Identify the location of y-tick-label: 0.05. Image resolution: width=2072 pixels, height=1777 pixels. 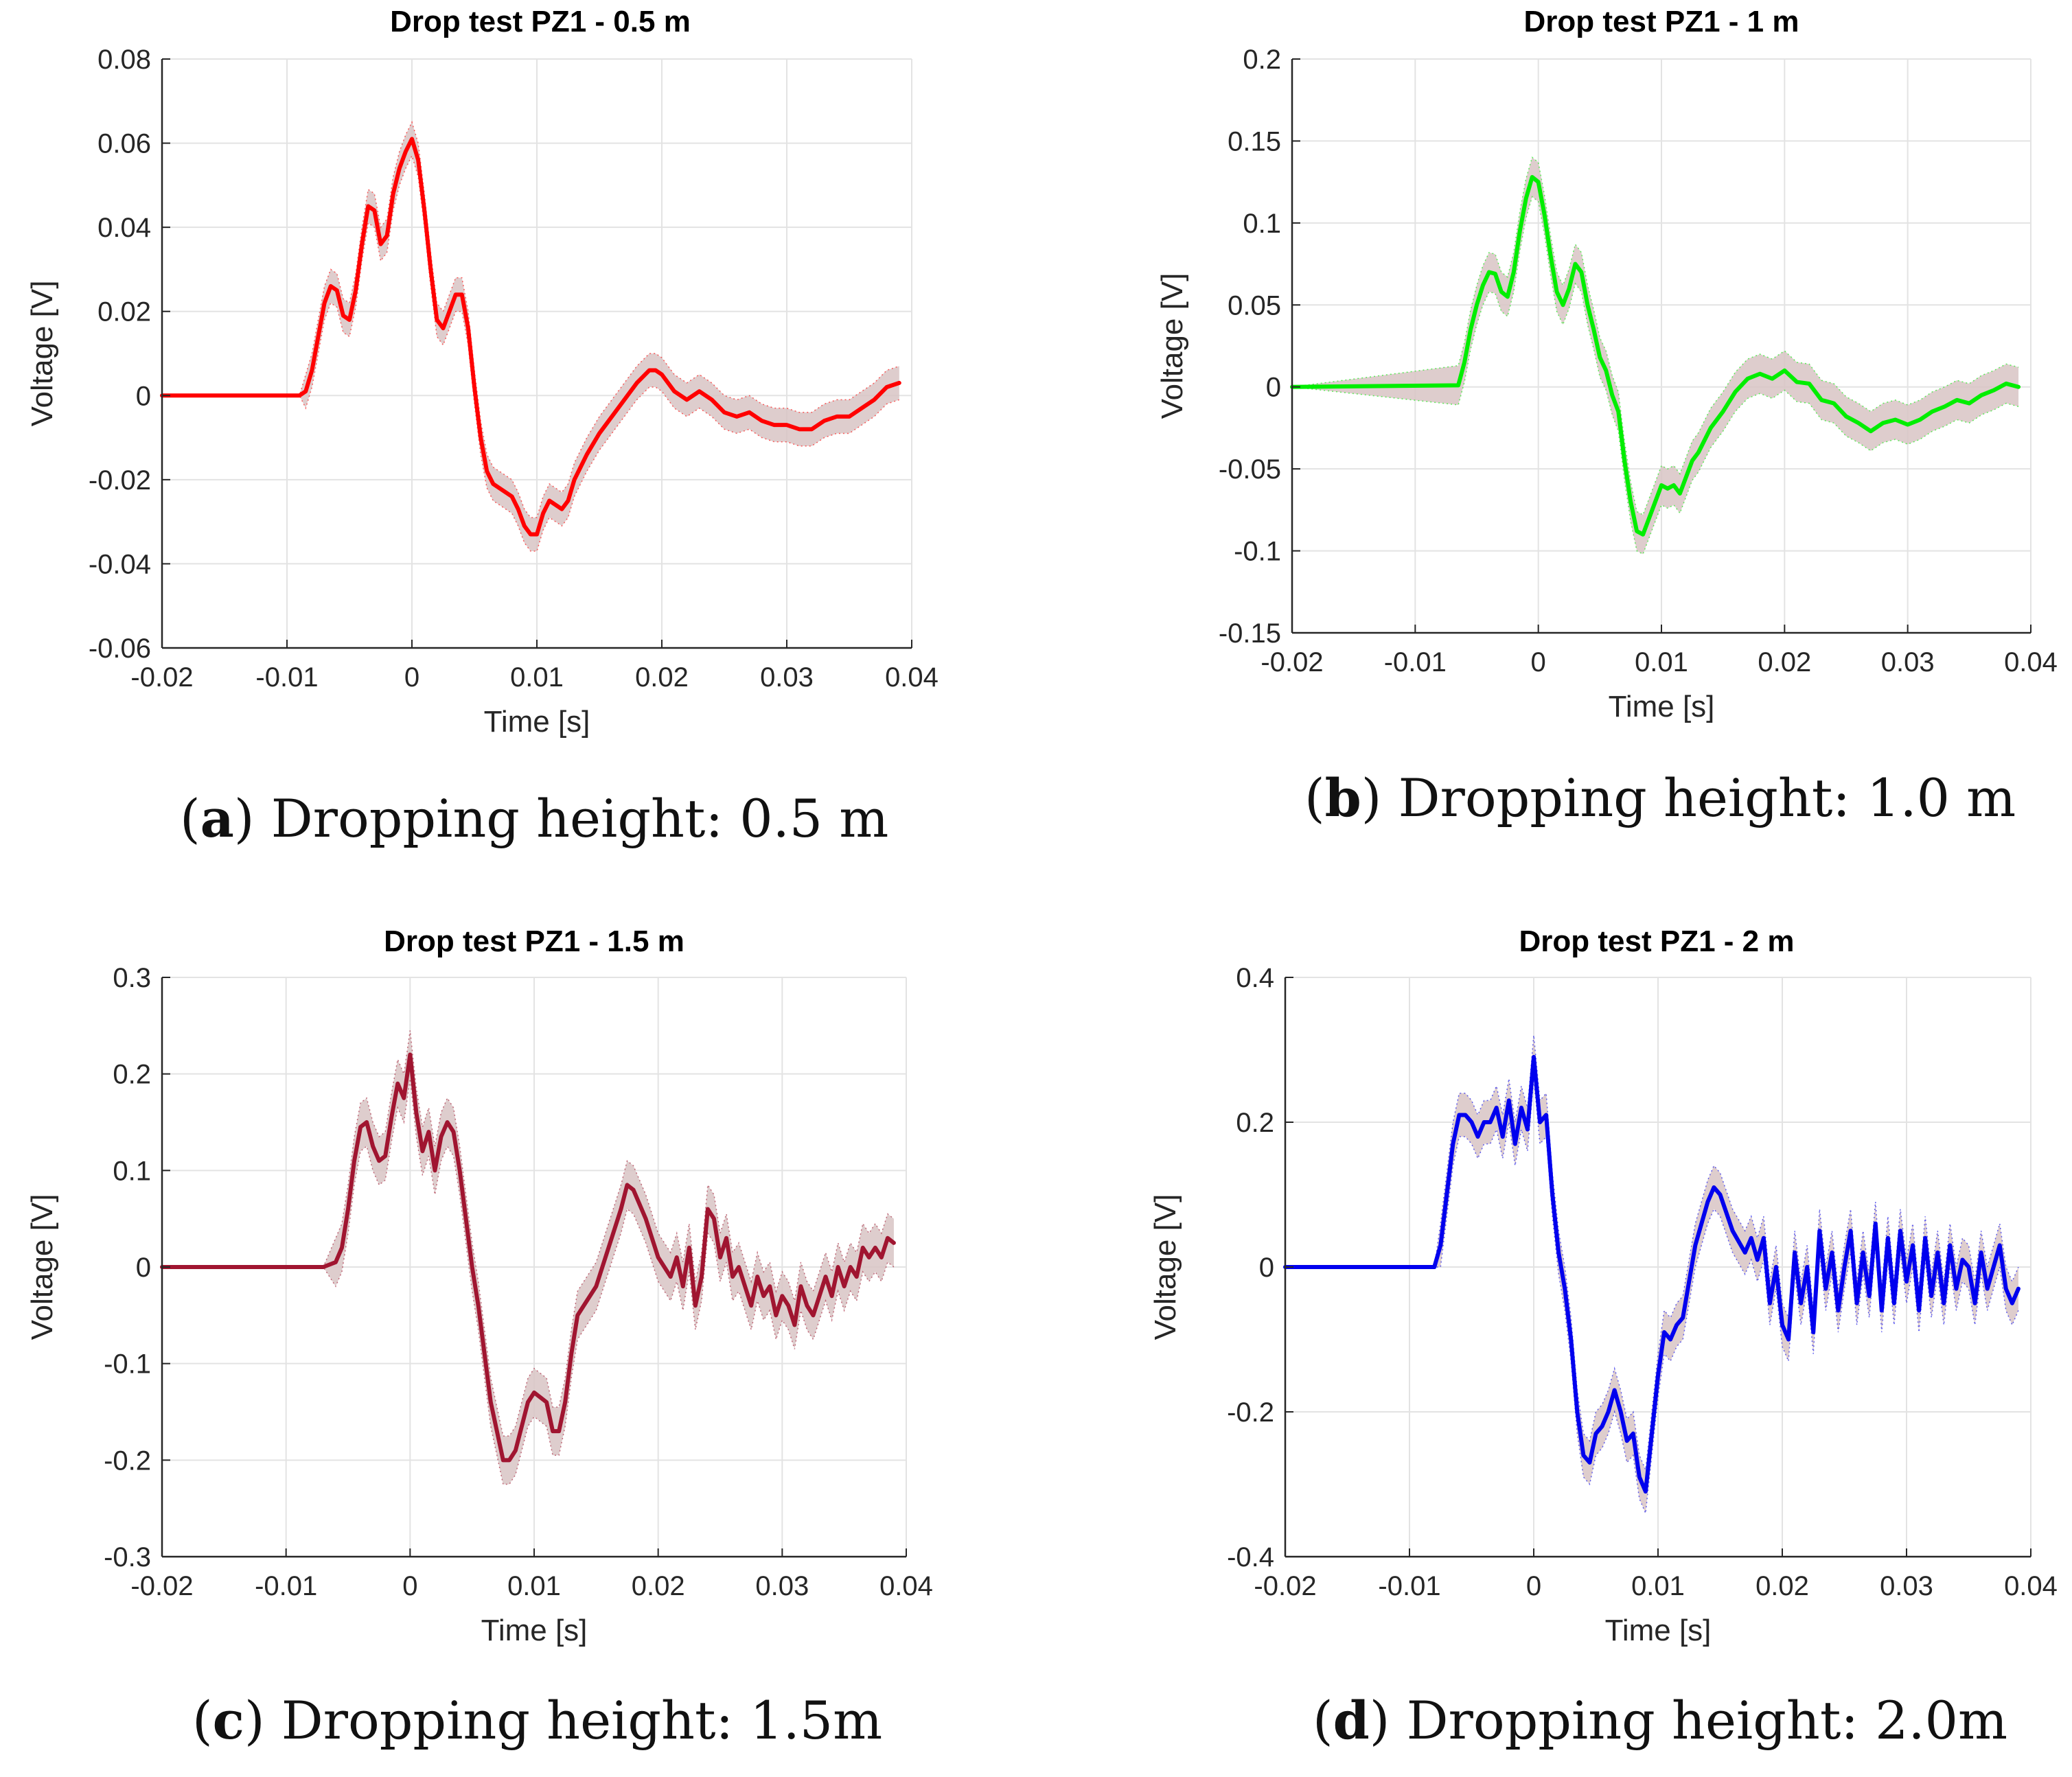
(1254, 306).